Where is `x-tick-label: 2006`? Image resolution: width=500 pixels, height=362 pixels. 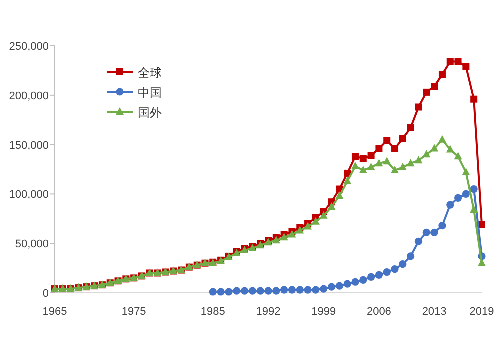
x-tick-label: 2006 is located at coordinates (379, 312).